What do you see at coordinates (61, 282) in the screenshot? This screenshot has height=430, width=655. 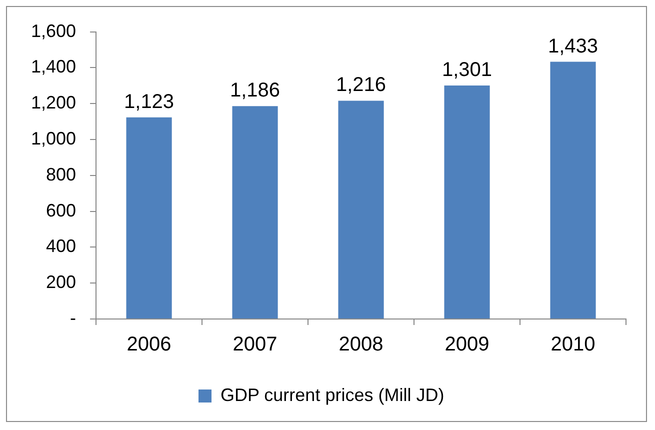 I see `y-tick-label: 200` at bounding box center [61, 282].